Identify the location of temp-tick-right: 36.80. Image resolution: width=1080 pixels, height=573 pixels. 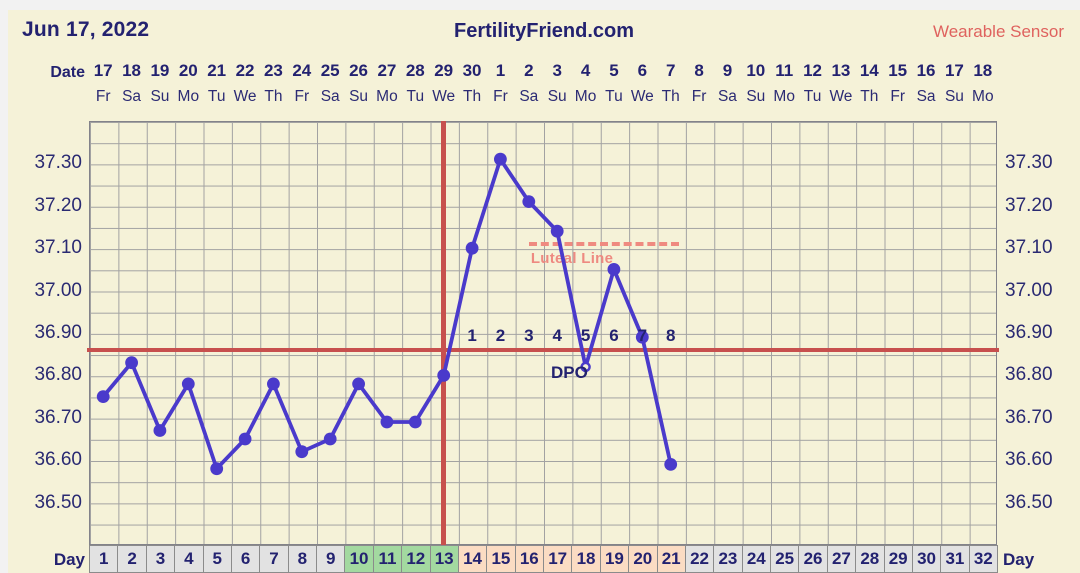
(1029, 375).